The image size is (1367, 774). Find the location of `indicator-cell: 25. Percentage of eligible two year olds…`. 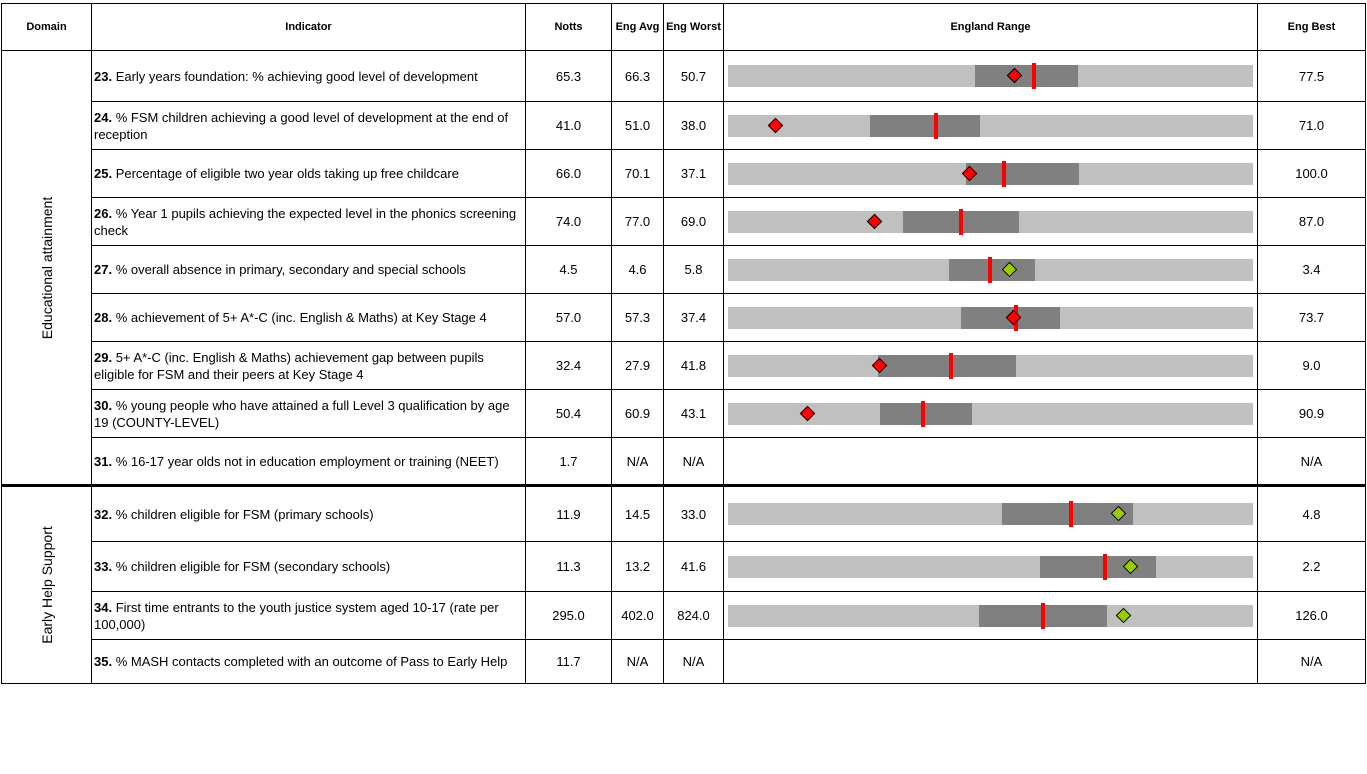

indicator-cell: 25. Percentage of eligible two year olds… is located at coordinates (308, 173).